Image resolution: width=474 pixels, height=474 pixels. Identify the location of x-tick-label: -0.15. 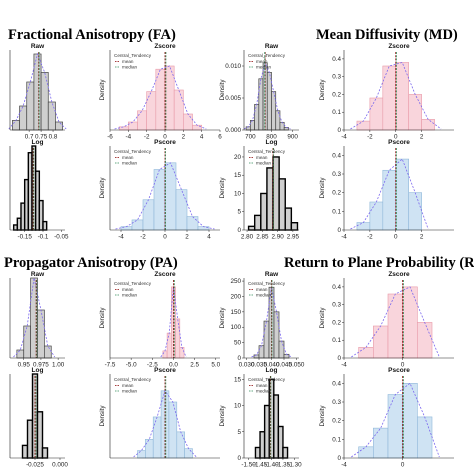
(24, 237).